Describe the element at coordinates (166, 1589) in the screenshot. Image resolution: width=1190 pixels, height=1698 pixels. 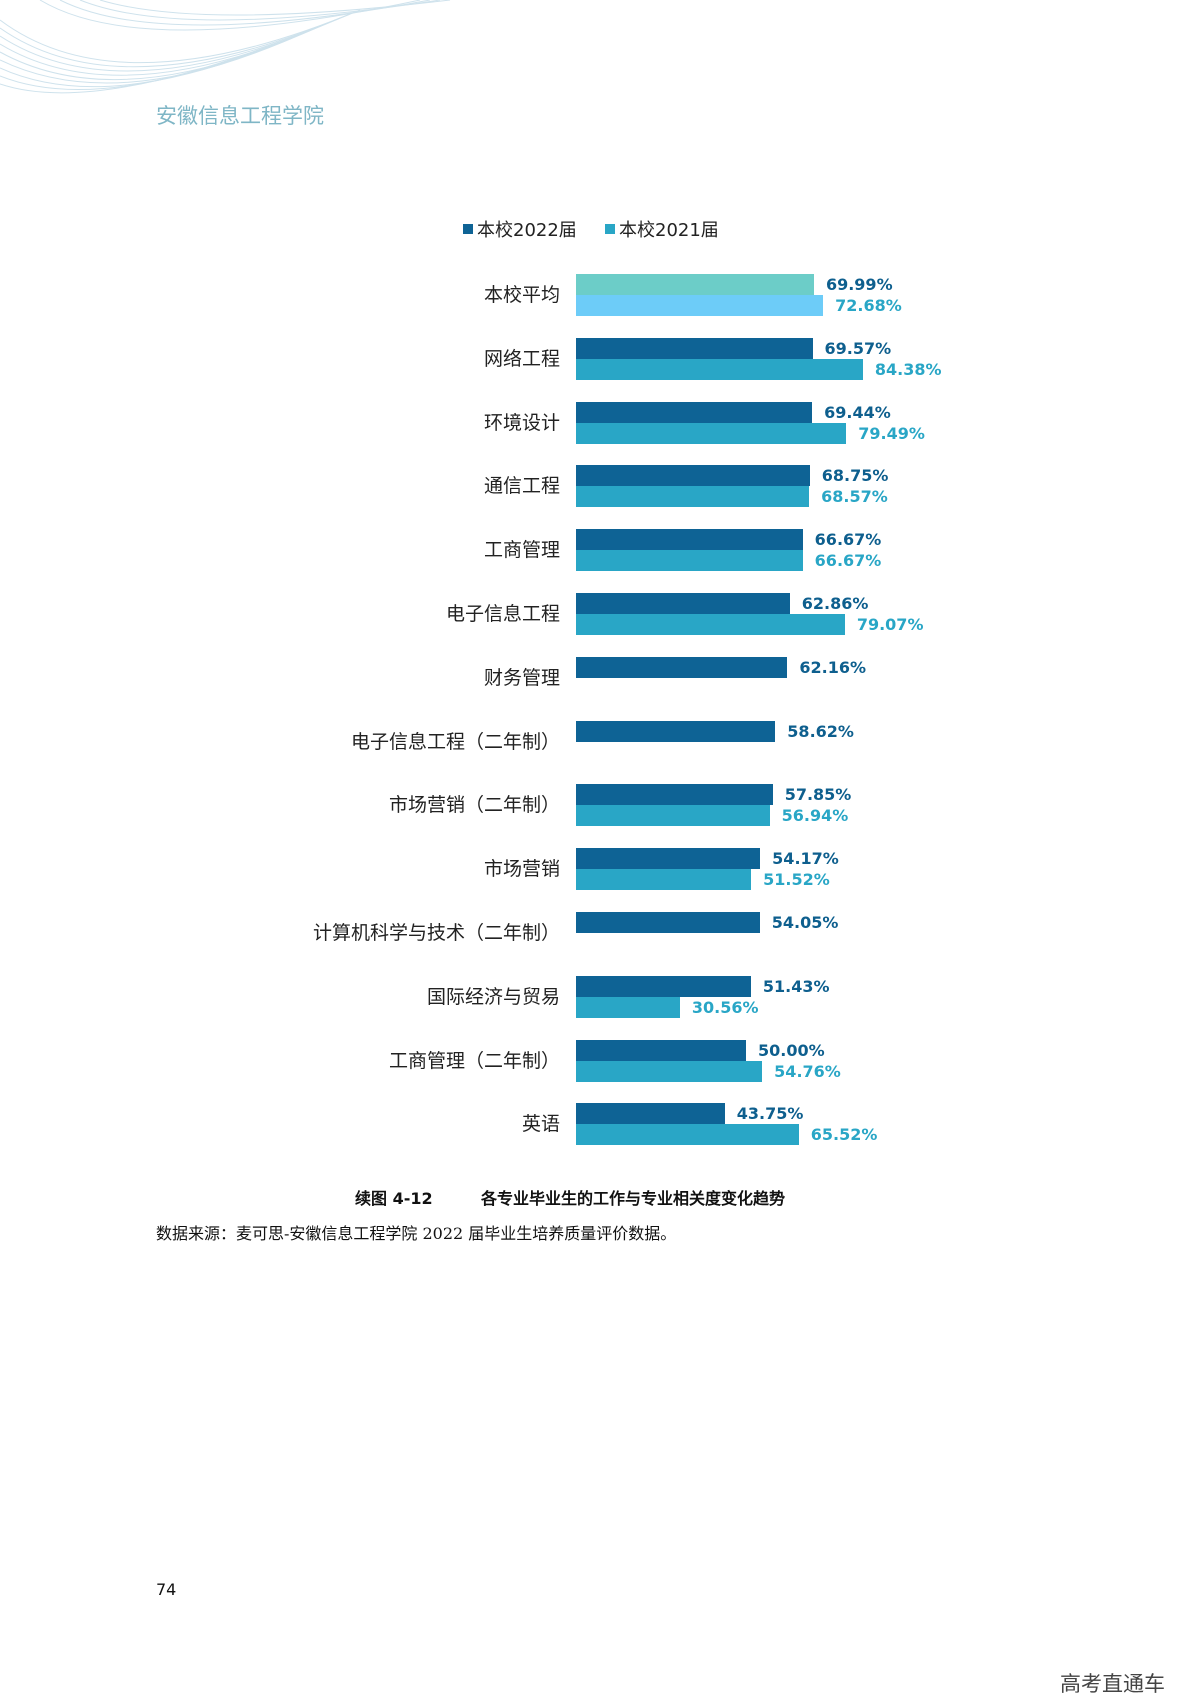
I see `page-number: 74` at that location.